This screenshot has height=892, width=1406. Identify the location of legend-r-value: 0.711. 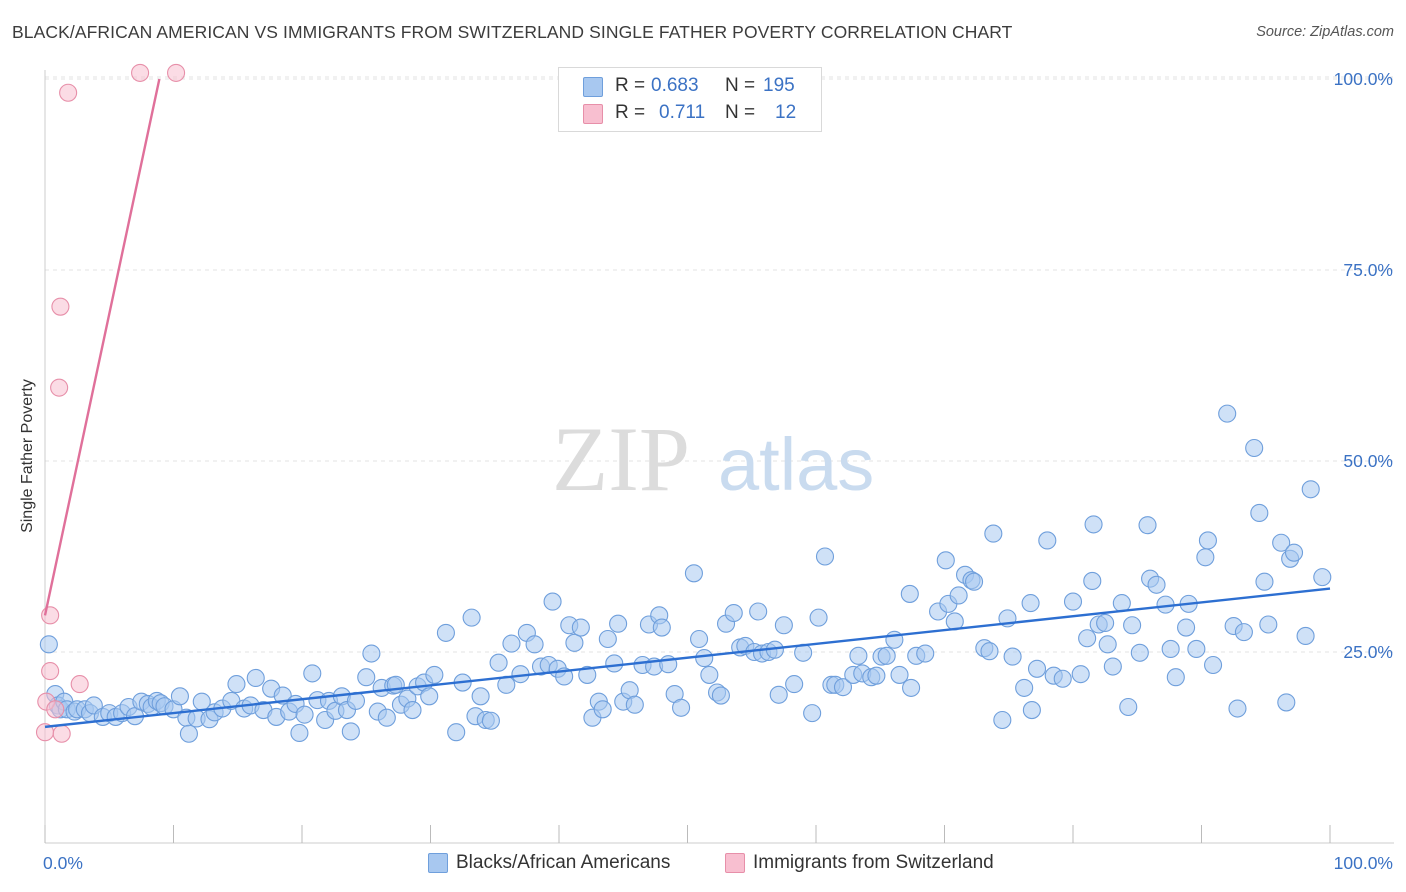
(682, 112).